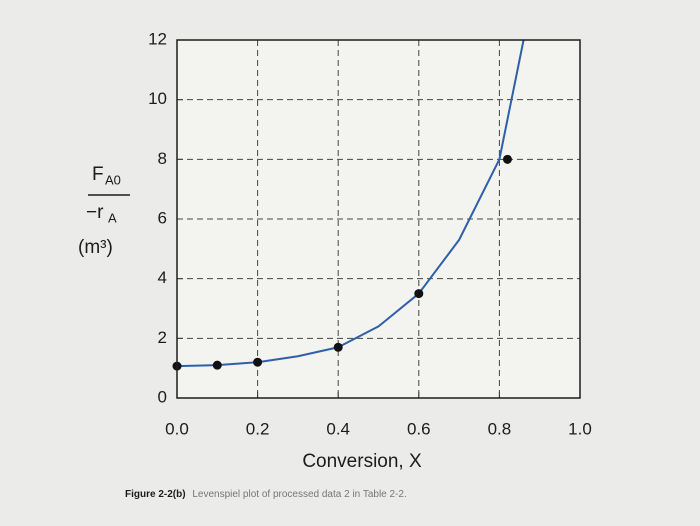 The image size is (700, 526). Describe the element at coordinates (162, 396) in the screenshot. I see `y-tick-label: 0` at that location.